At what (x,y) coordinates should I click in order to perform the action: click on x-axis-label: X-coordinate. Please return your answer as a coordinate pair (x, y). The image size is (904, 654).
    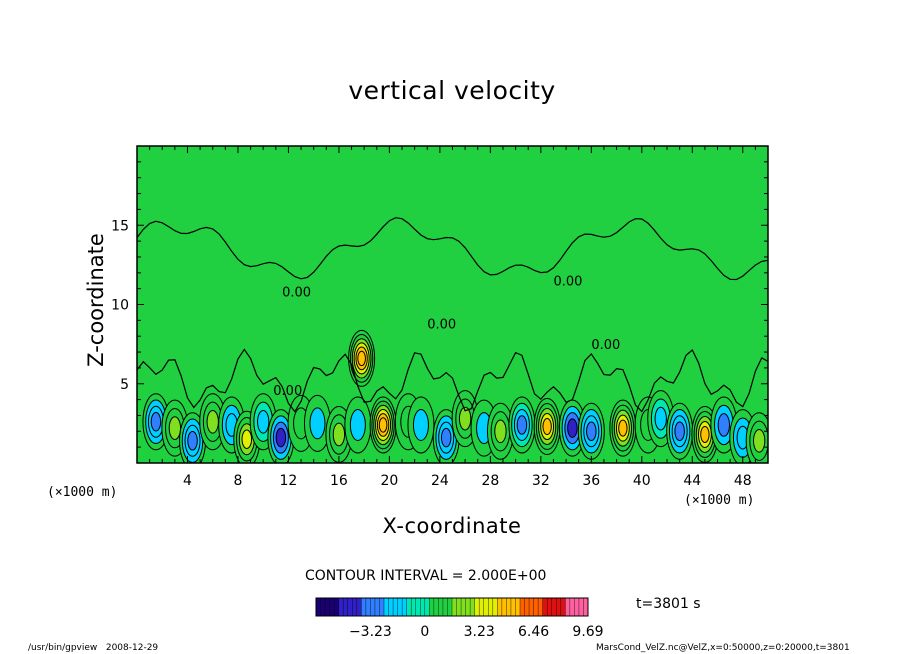
    Looking at the image, I should click on (452, 526).